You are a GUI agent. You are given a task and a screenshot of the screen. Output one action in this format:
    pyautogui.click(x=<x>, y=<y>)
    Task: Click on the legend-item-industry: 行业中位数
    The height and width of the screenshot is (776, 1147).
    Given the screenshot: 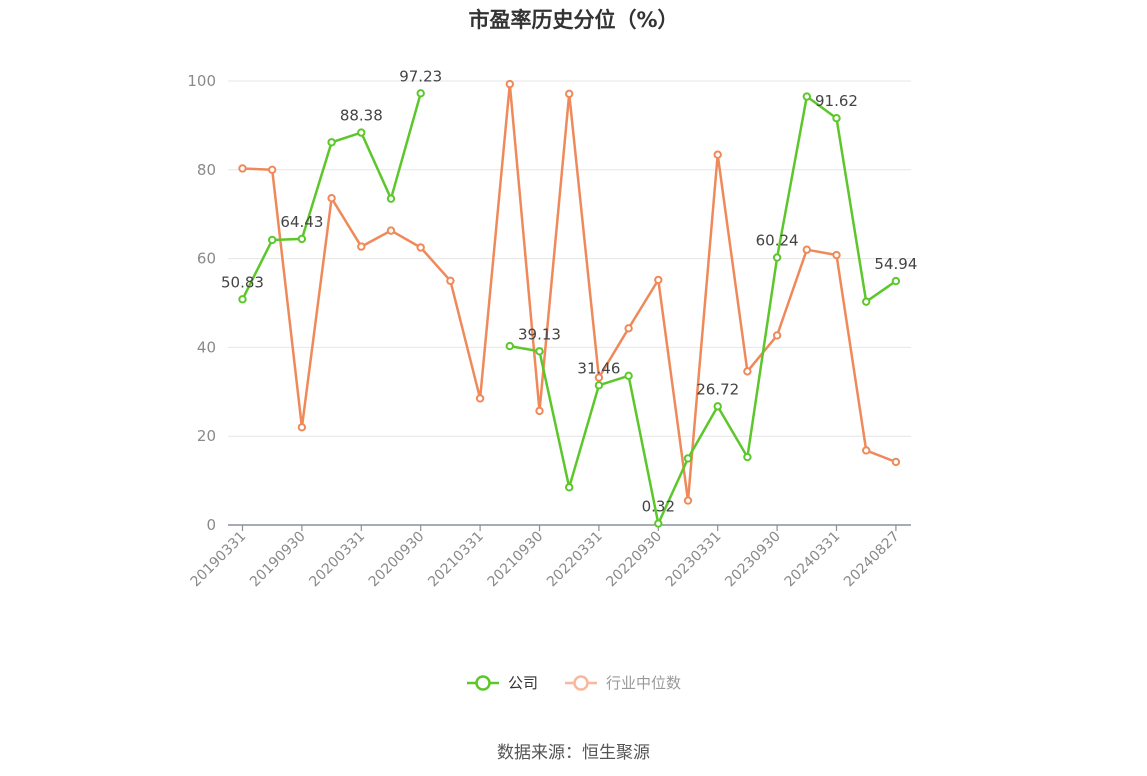 What is the action you would take?
    pyautogui.click(x=622, y=682)
    